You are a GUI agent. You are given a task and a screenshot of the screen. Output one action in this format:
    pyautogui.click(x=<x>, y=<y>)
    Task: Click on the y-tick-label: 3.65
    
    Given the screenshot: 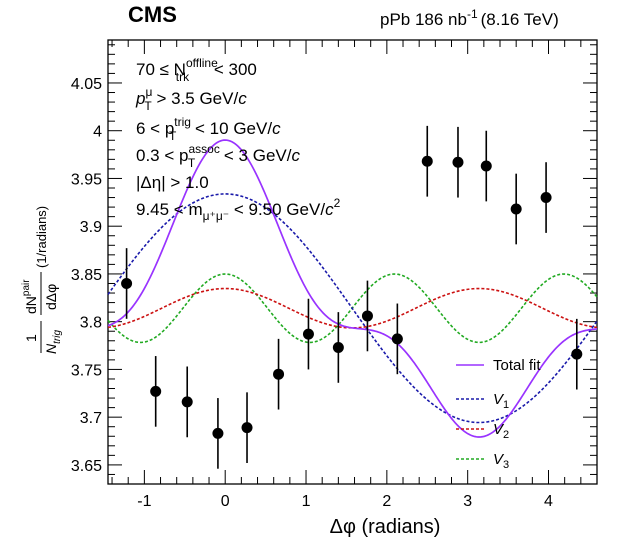 What is the action you would take?
    pyautogui.click(x=86, y=466)
    